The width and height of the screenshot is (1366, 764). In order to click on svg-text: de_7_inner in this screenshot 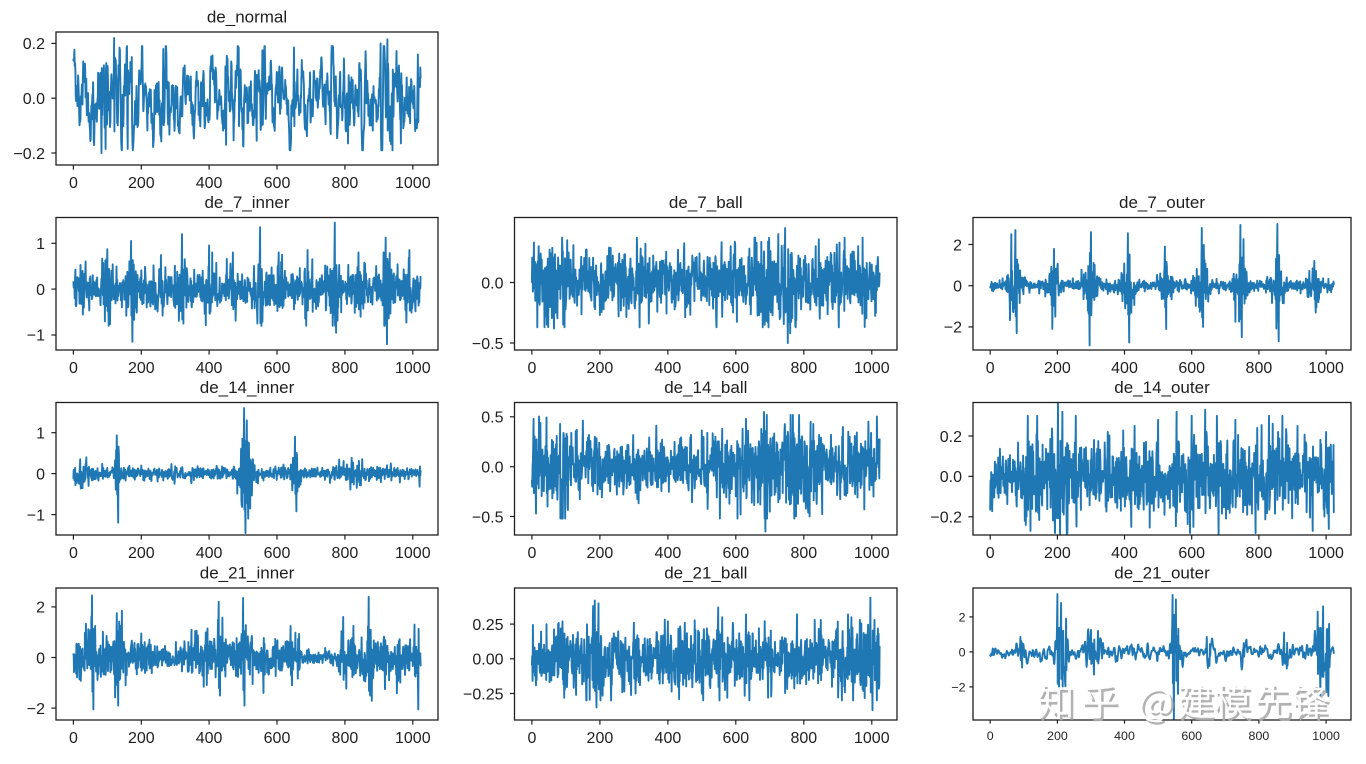, I will do `click(246, 202)`.